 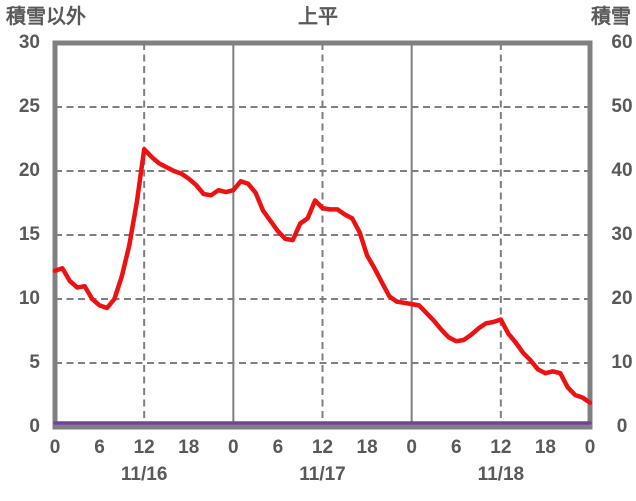 What do you see at coordinates (622, 42) in the screenshot?
I see `right-axis-tick-label: 60` at bounding box center [622, 42].